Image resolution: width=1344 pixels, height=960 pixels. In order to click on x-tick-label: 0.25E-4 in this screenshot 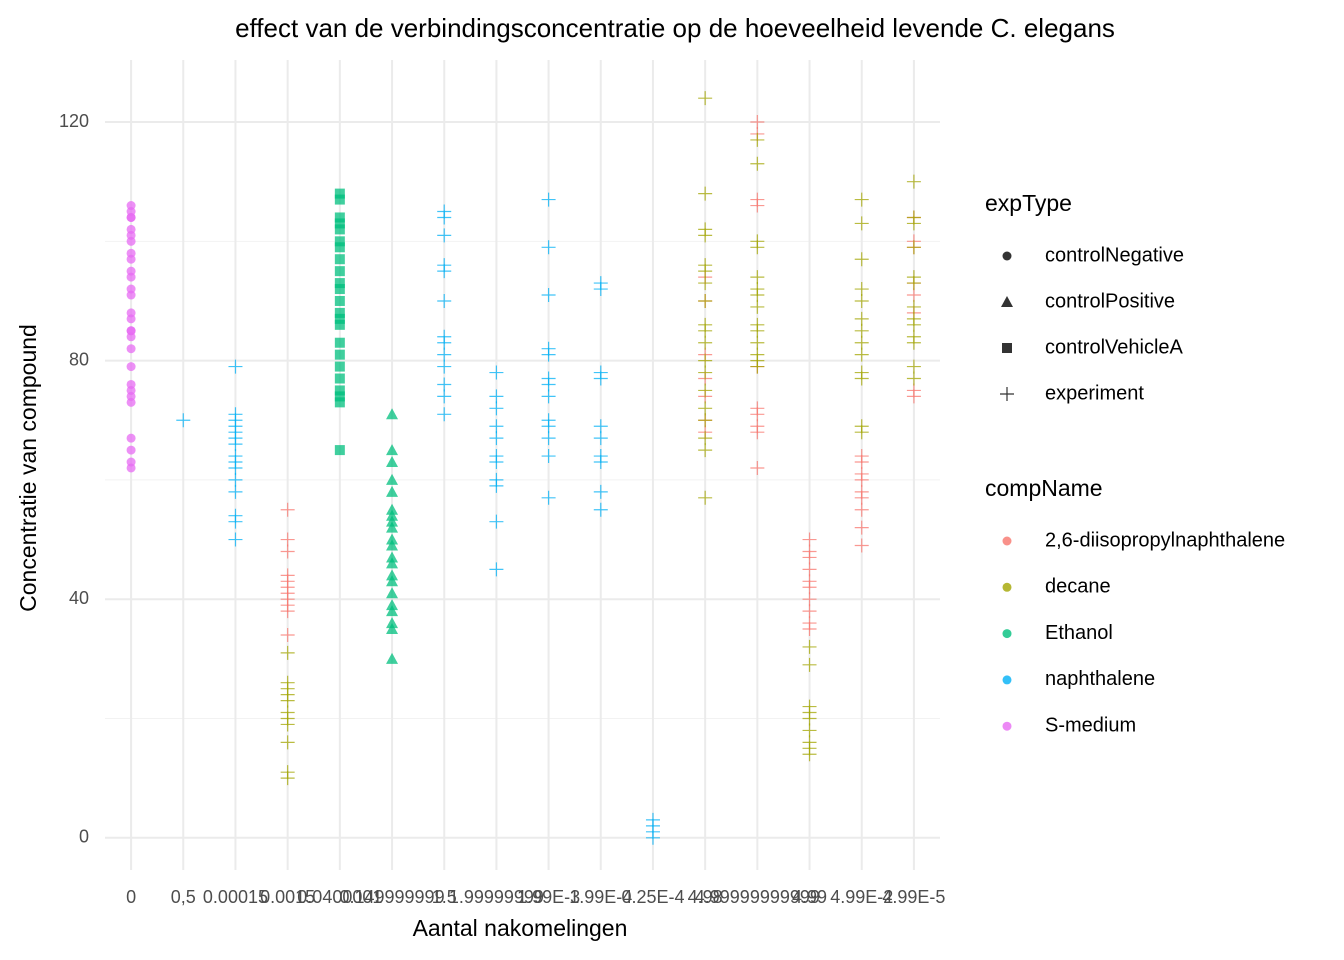, I will do `click(652, 897)`.